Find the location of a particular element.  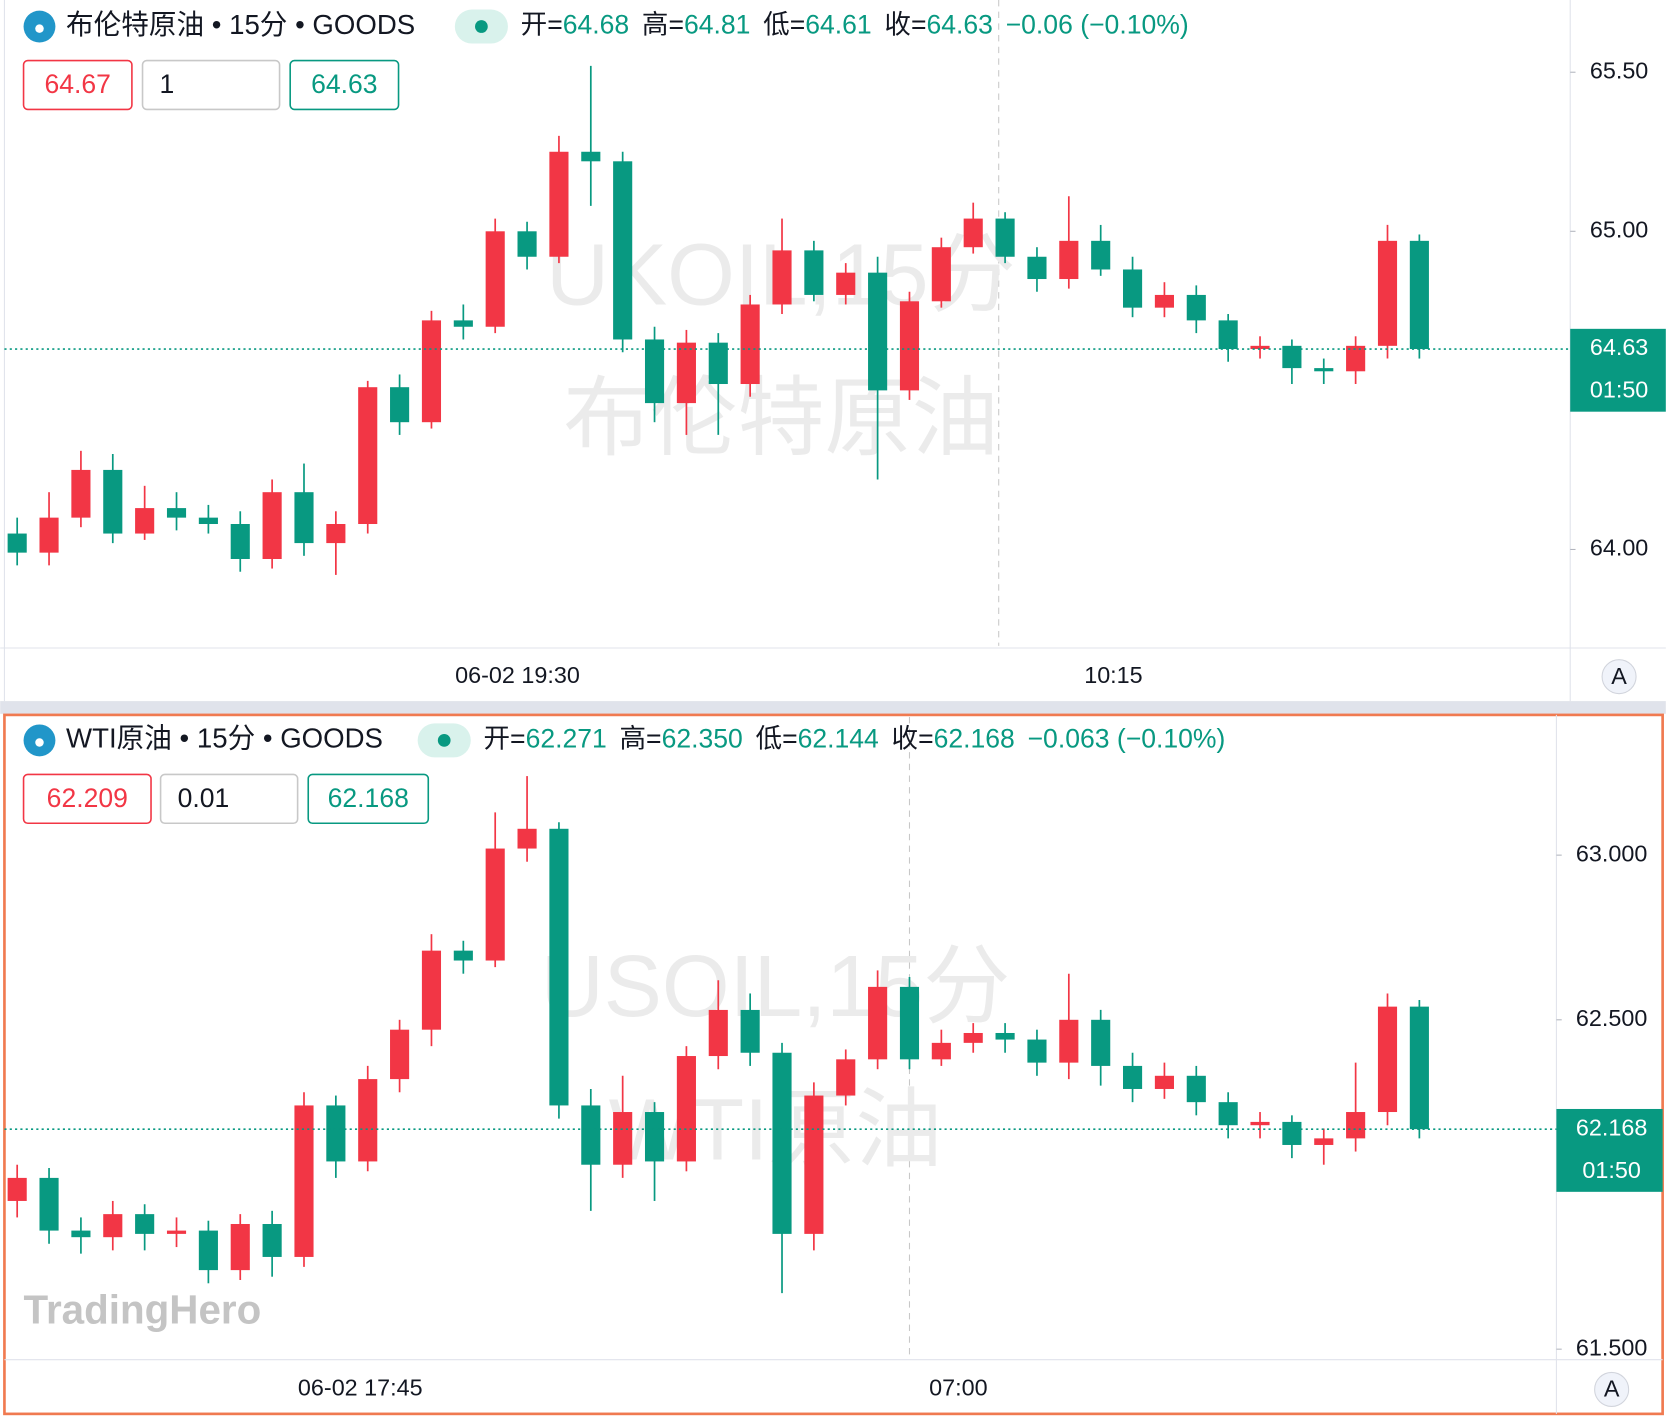

y-tick-label: 64.00 is located at coordinates (1619, 548).